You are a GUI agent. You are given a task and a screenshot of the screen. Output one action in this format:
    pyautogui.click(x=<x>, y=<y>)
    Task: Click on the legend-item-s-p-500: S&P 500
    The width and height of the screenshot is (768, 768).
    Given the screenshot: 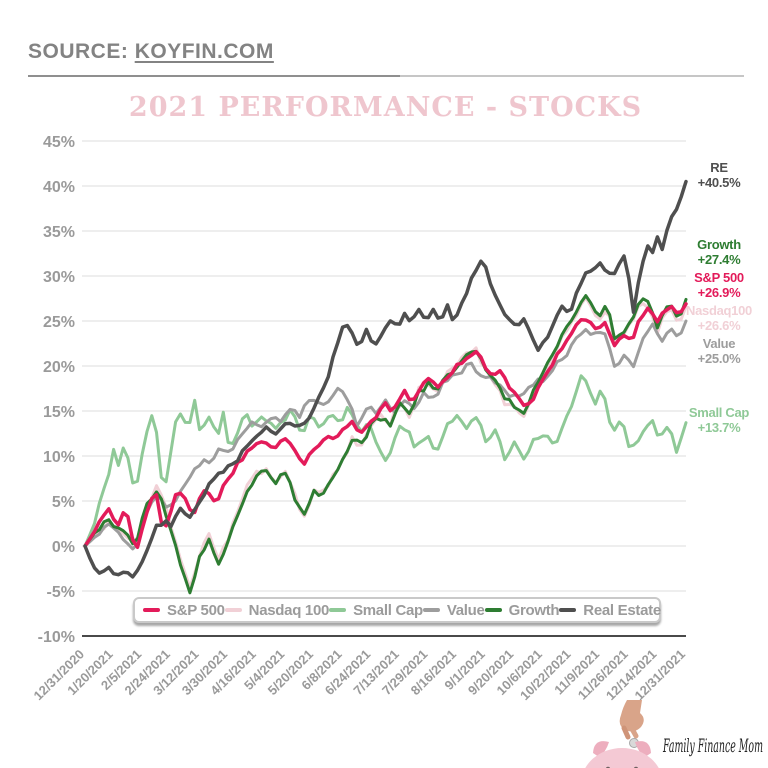 What is the action you would take?
    pyautogui.click(x=184, y=610)
    